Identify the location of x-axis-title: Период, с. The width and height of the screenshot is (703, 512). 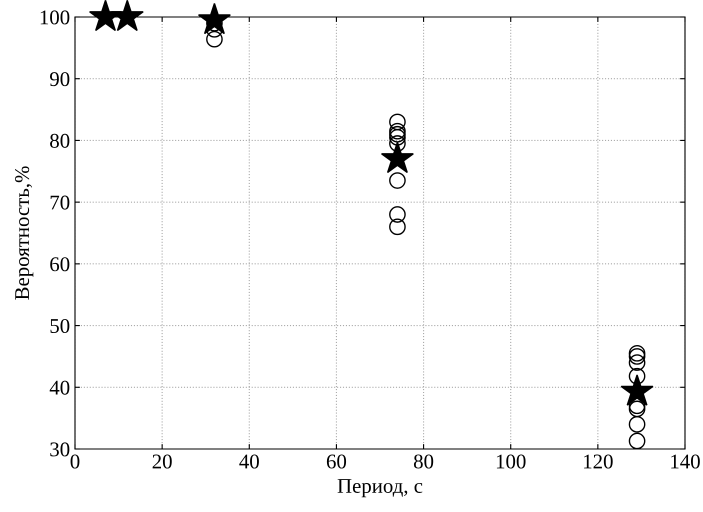
(380, 488).